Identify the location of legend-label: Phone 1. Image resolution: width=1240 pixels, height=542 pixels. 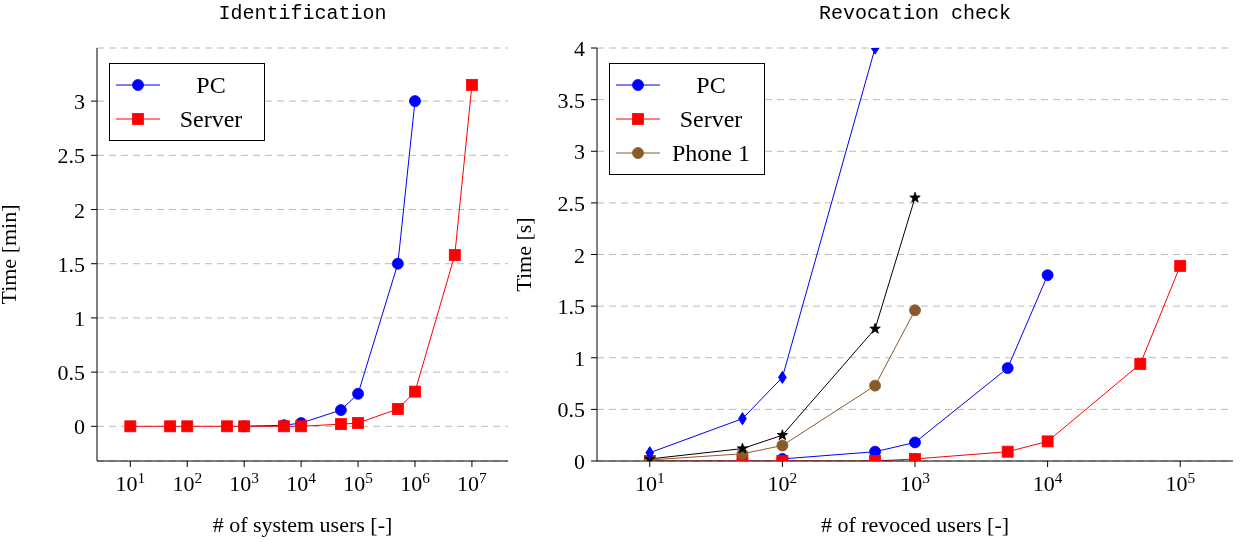
(711, 153).